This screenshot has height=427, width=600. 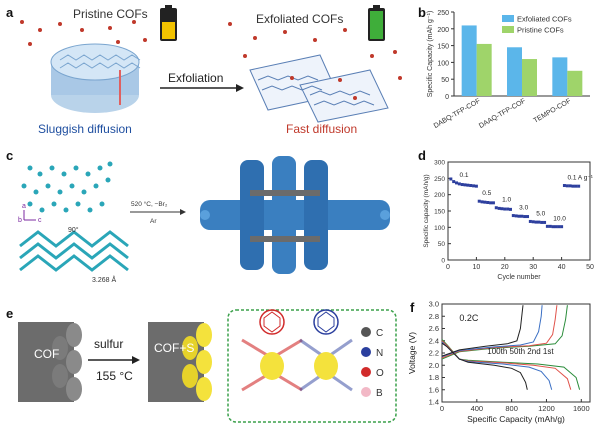 What do you see at coordinates (434, 365) in the screenshot?
I see `f-y-tick-label: 2.0` at bounding box center [434, 365].